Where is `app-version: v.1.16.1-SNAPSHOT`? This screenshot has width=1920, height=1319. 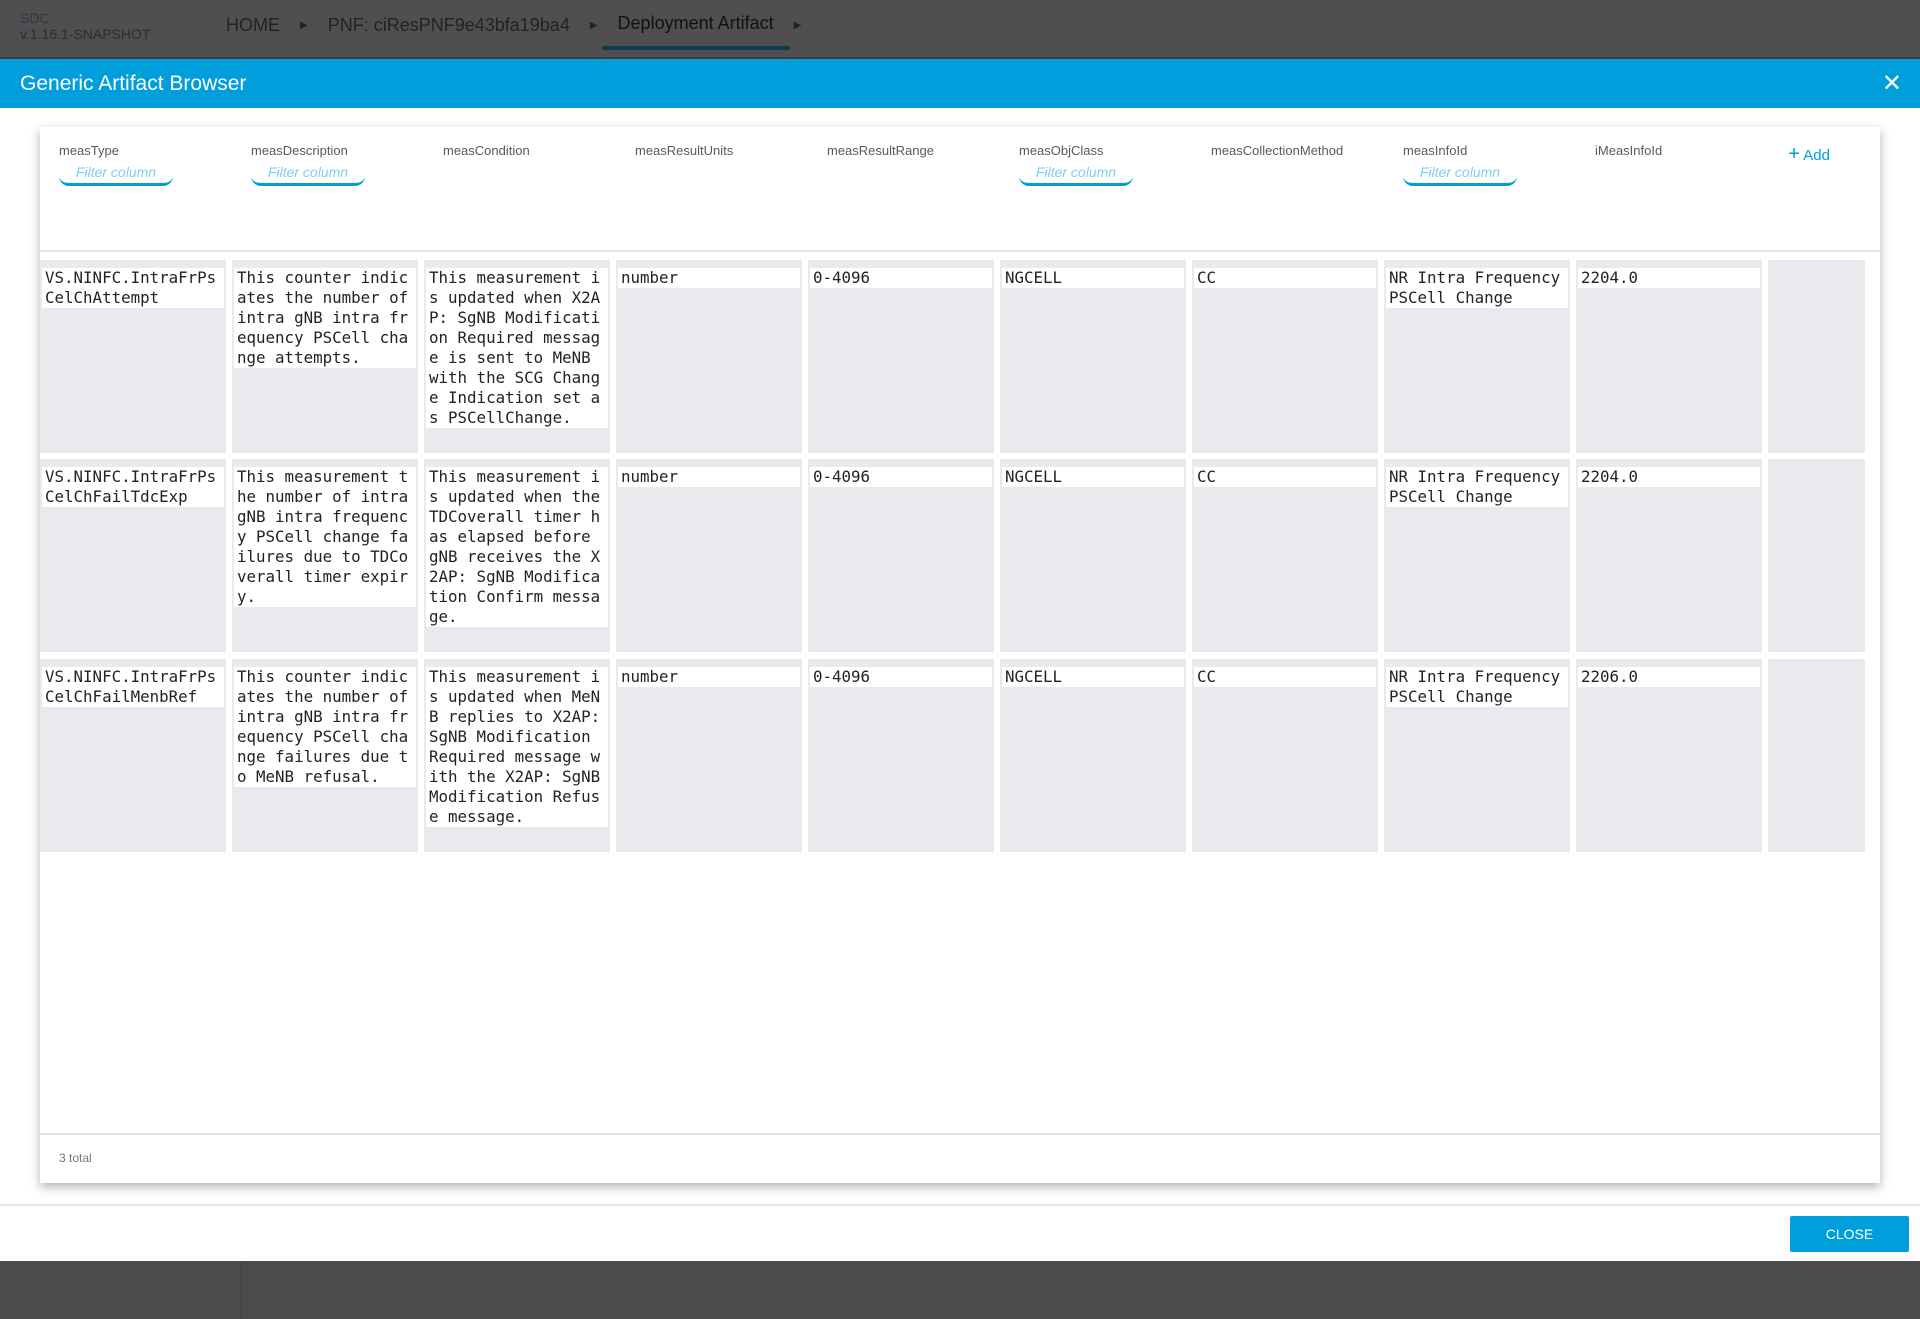
app-version: v.1.16.1-SNAPSHOT is located at coordinates (85, 34).